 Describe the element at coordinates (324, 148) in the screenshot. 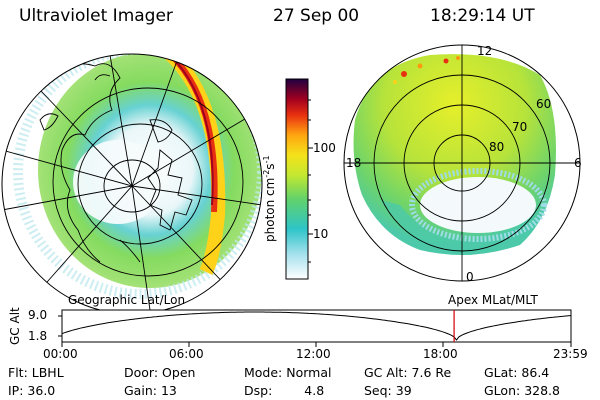

I see `colorbar-tick-100: 100` at that location.